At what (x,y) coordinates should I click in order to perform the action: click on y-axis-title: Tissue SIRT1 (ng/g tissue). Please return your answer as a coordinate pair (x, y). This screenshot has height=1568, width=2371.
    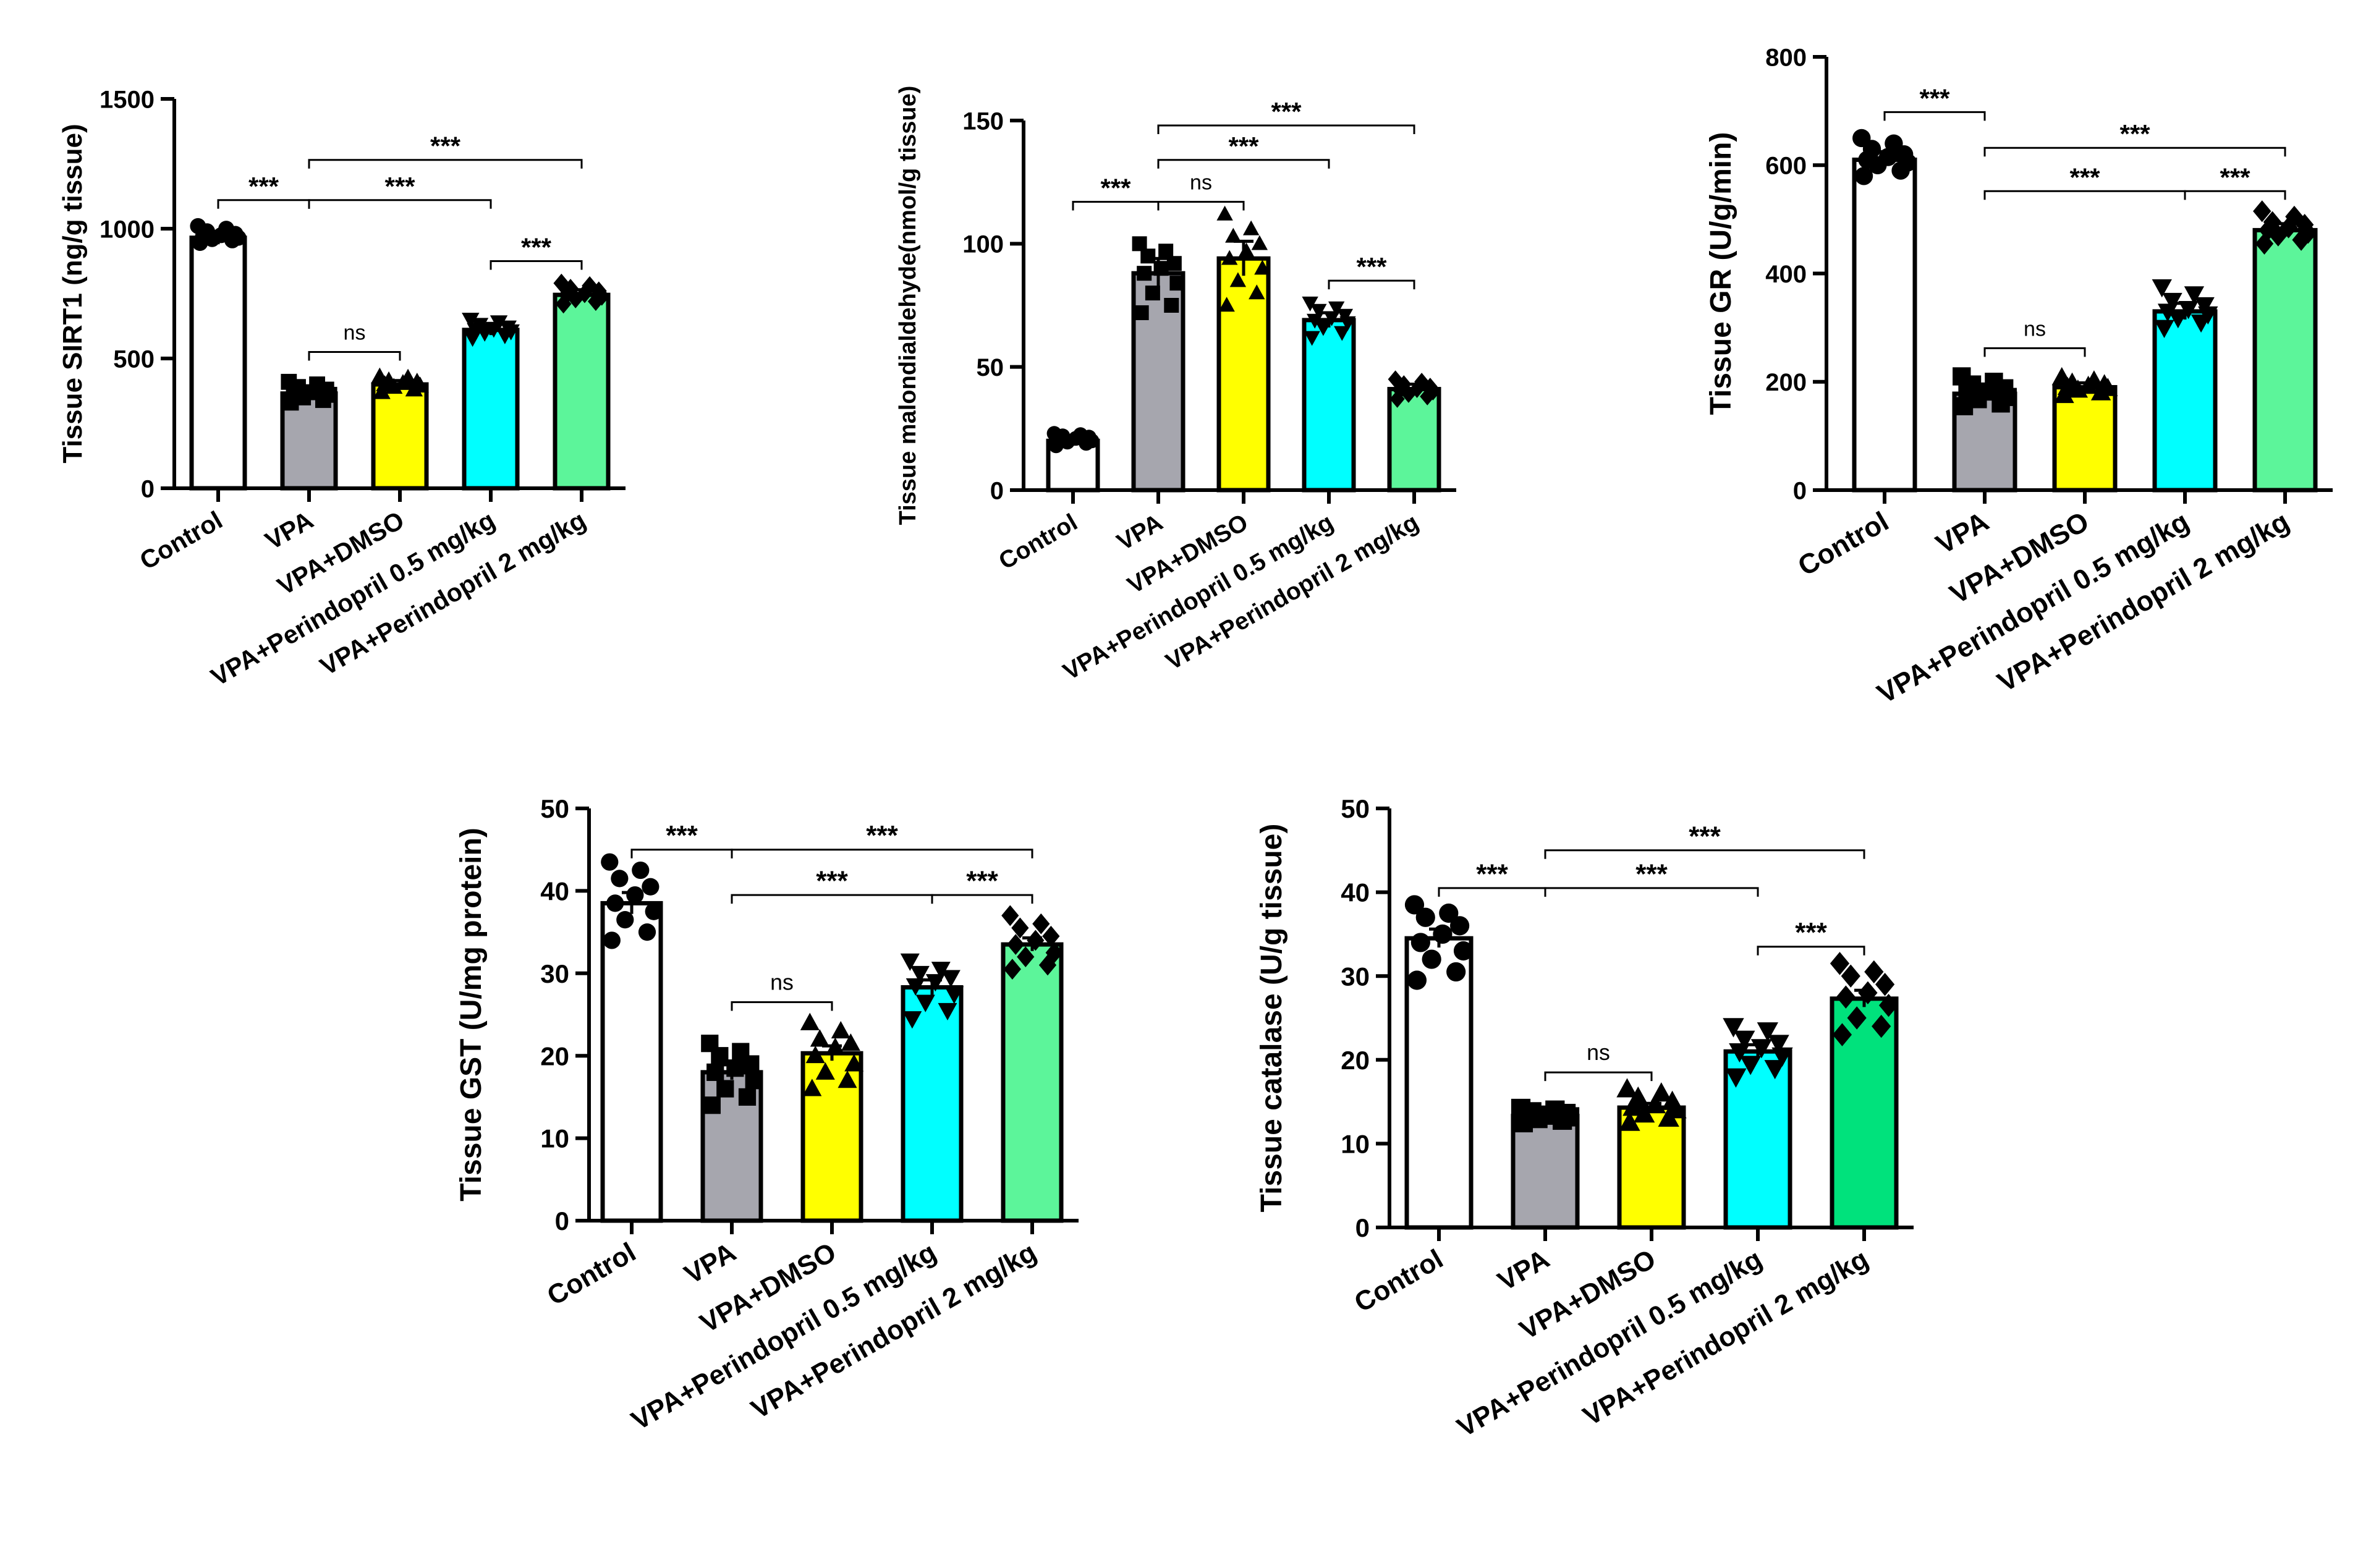
    Looking at the image, I should click on (72, 294).